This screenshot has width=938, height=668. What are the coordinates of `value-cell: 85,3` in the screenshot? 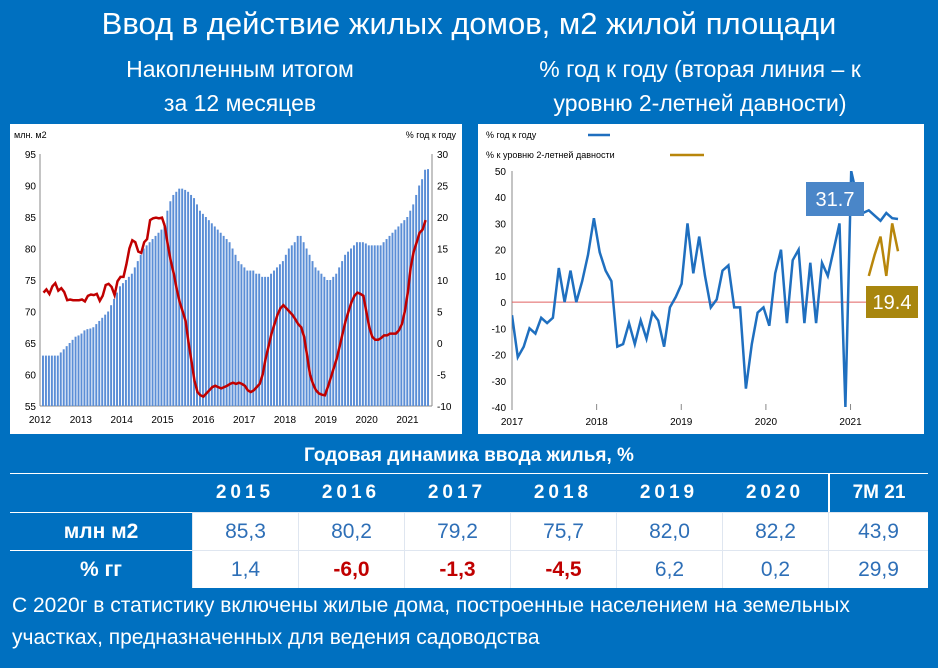 It's located at (245, 531).